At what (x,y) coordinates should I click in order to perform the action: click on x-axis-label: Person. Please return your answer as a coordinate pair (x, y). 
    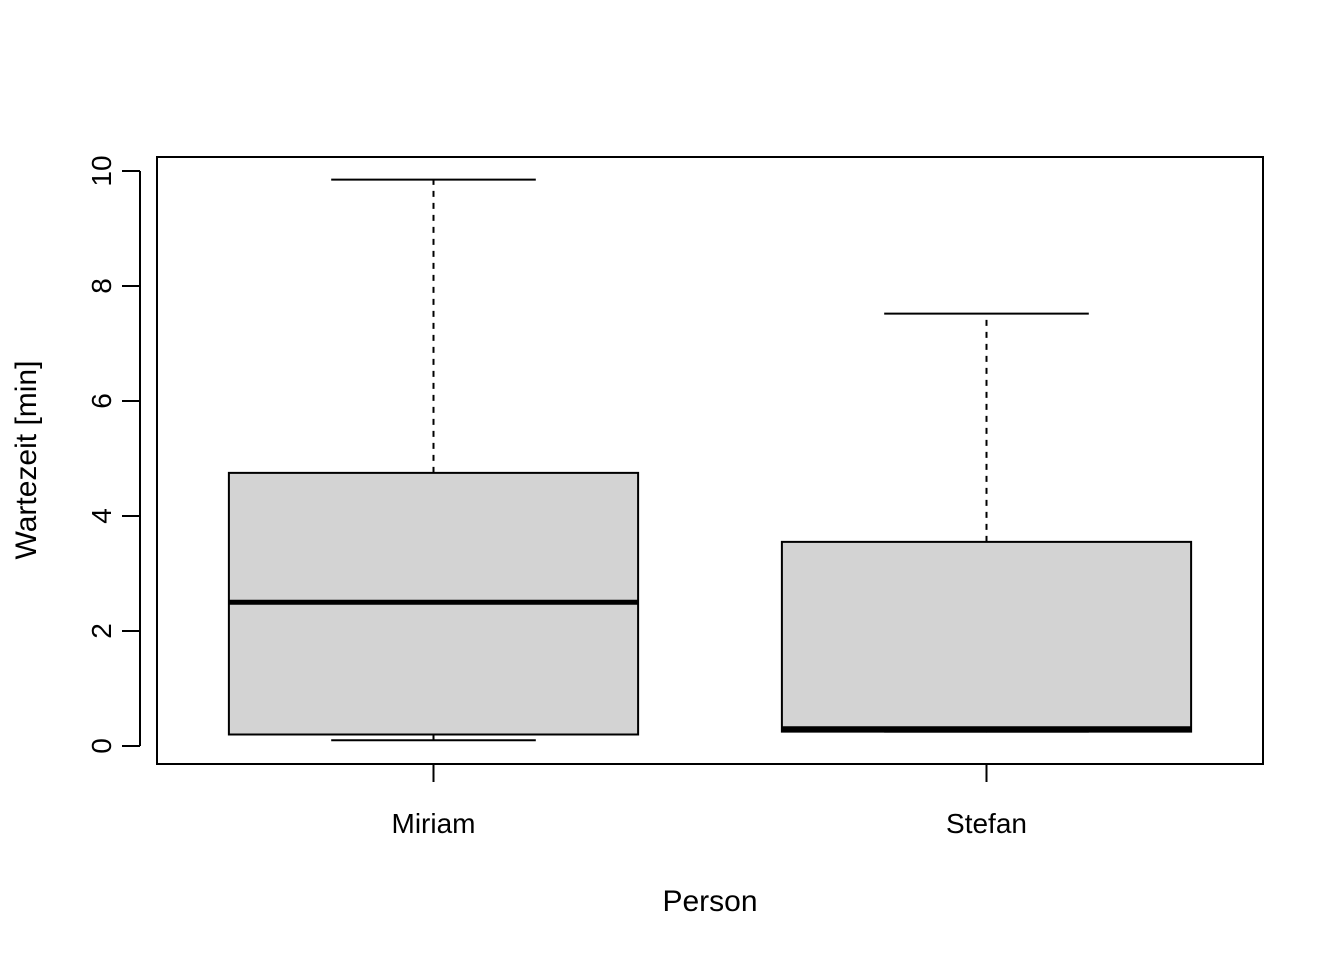
    Looking at the image, I should click on (709, 901).